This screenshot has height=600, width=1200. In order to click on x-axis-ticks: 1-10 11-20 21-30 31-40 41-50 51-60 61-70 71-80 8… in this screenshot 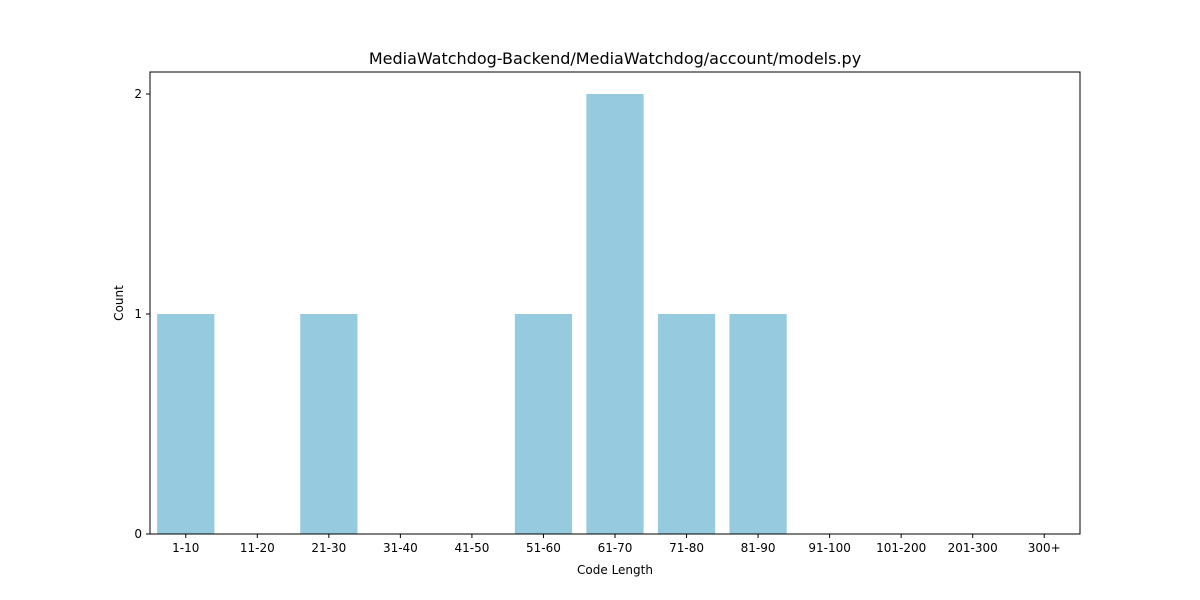, I will do `click(616, 544)`.